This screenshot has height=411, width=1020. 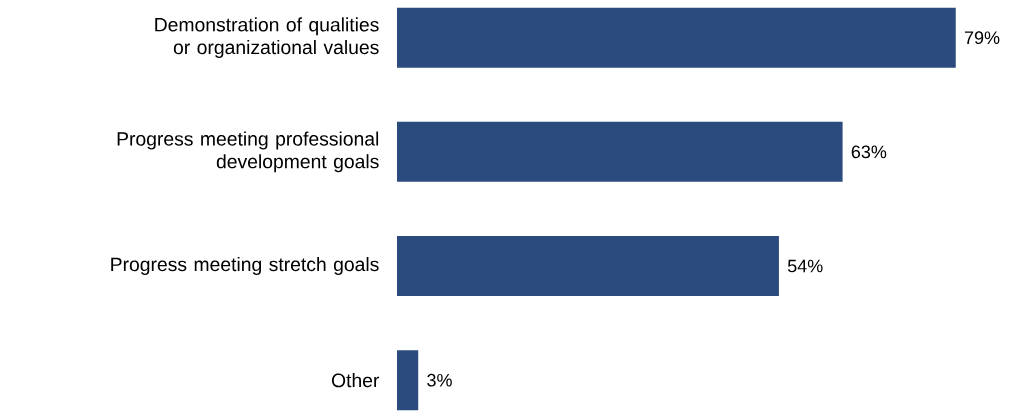 What do you see at coordinates (248, 152) in the screenshot?
I see `y-tick-label: Progress meeting professional development goals` at bounding box center [248, 152].